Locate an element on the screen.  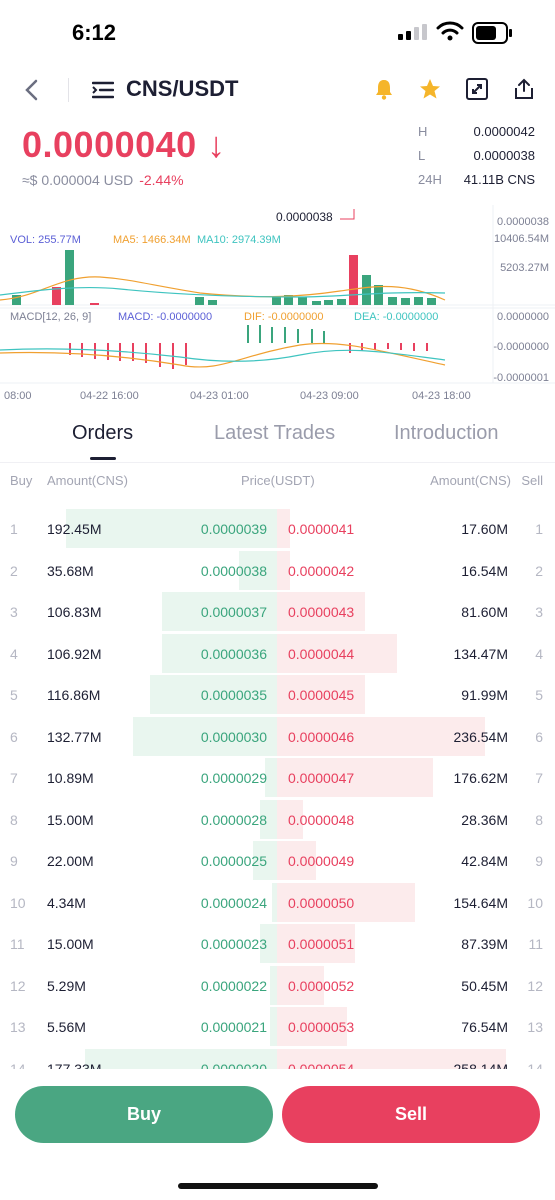
sell-price: 0.0000052 is located at coordinates (321, 985).